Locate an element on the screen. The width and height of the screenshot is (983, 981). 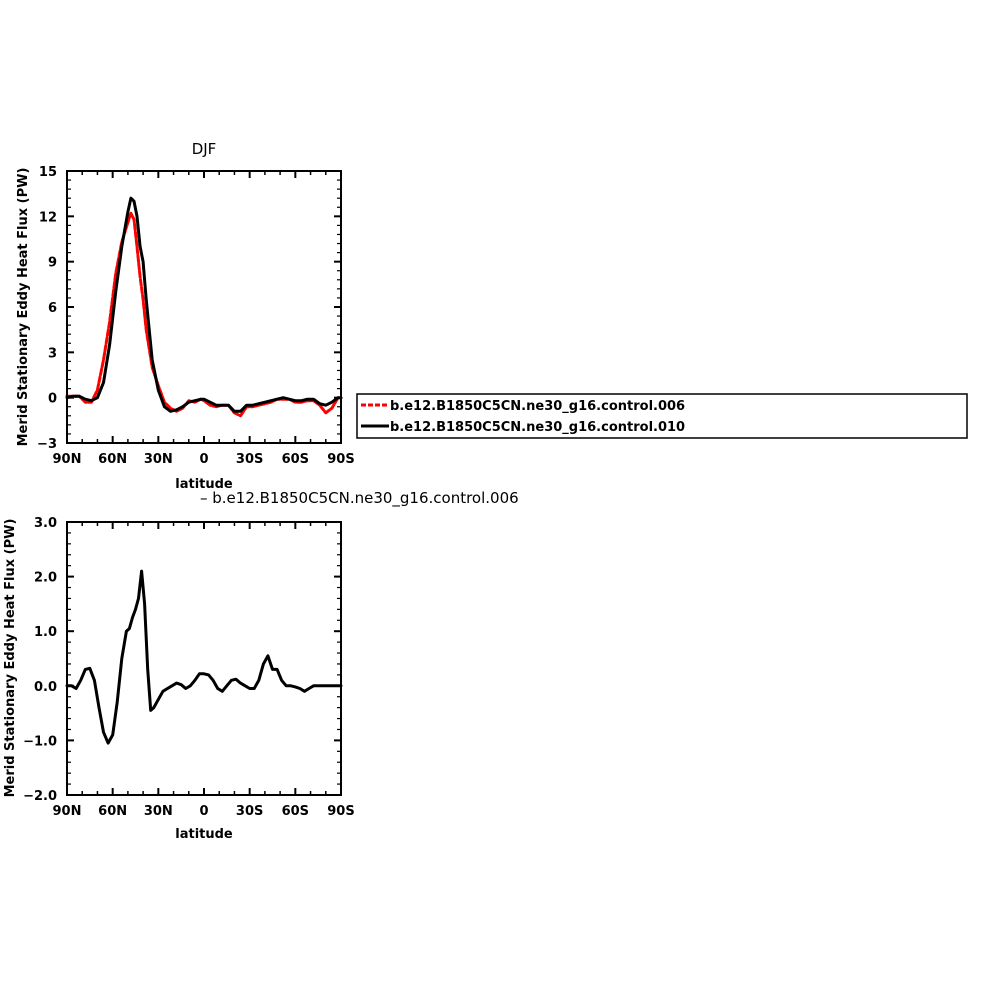
legend-box is located at coordinates (662, 416).